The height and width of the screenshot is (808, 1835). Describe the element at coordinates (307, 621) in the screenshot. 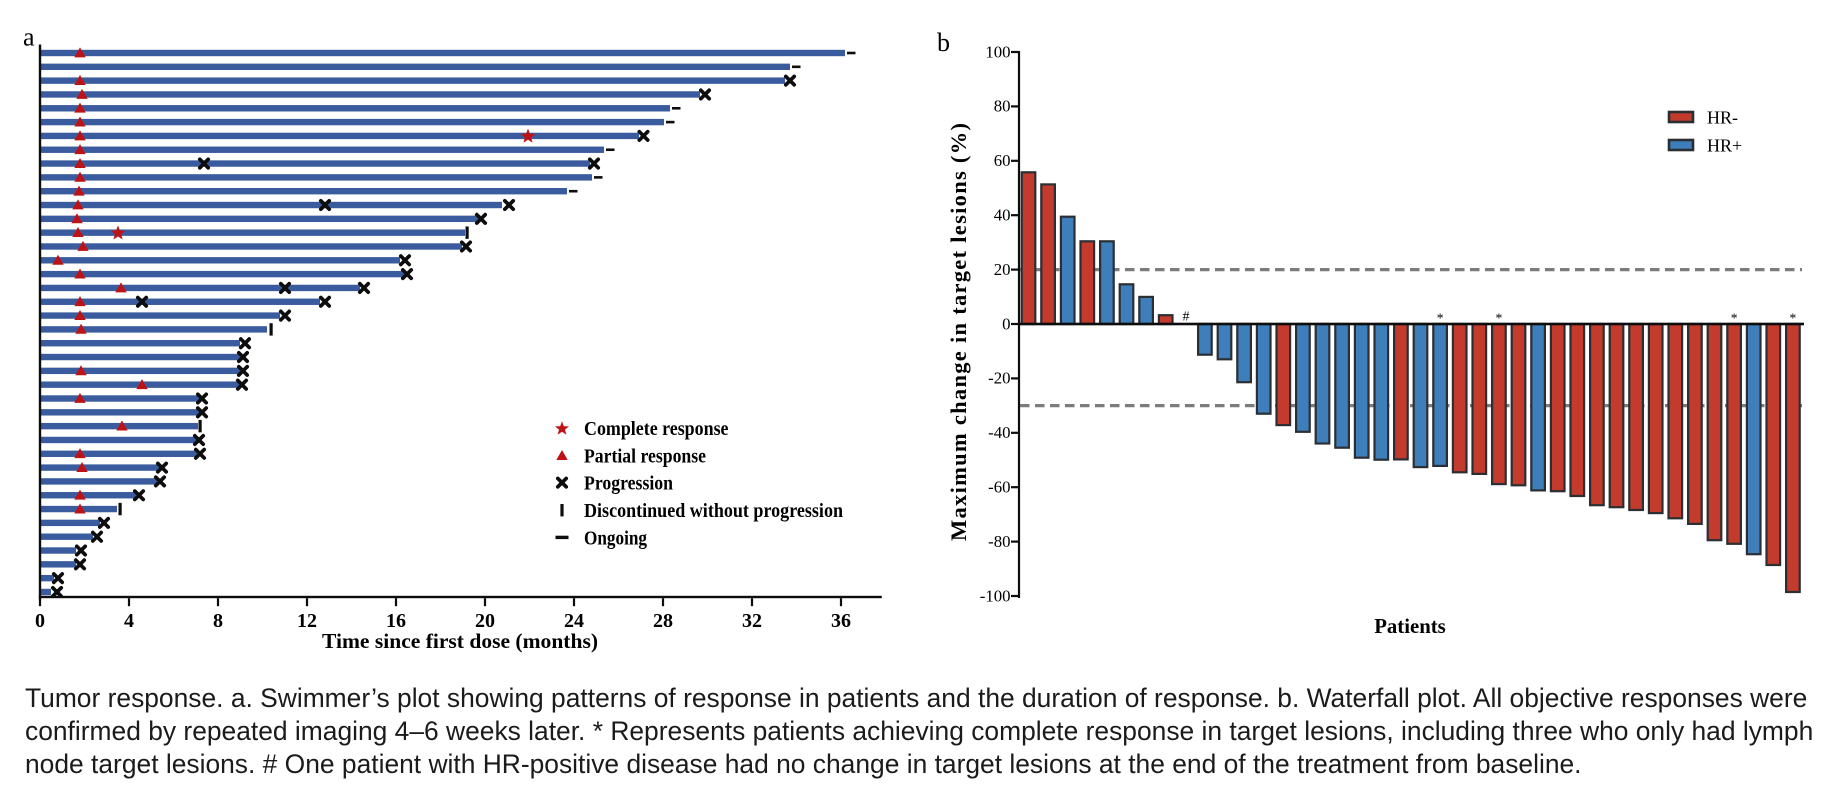

I see `svg-text: 12` at that location.